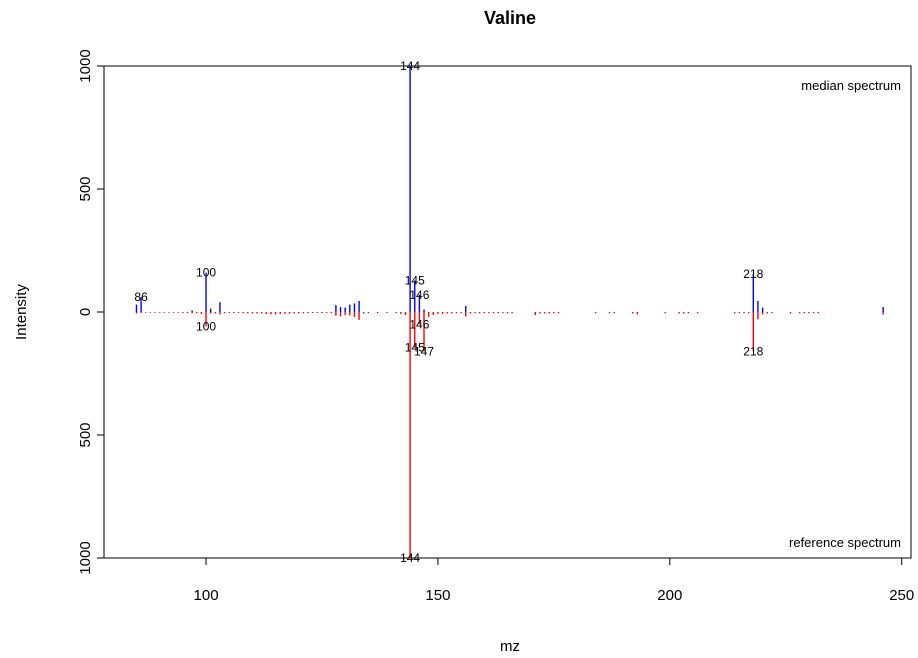  What do you see at coordinates (845, 542) in the screenshot?
I see `annotation-reference-spectrum: reference spectrum` at bounding box center [845, 542].